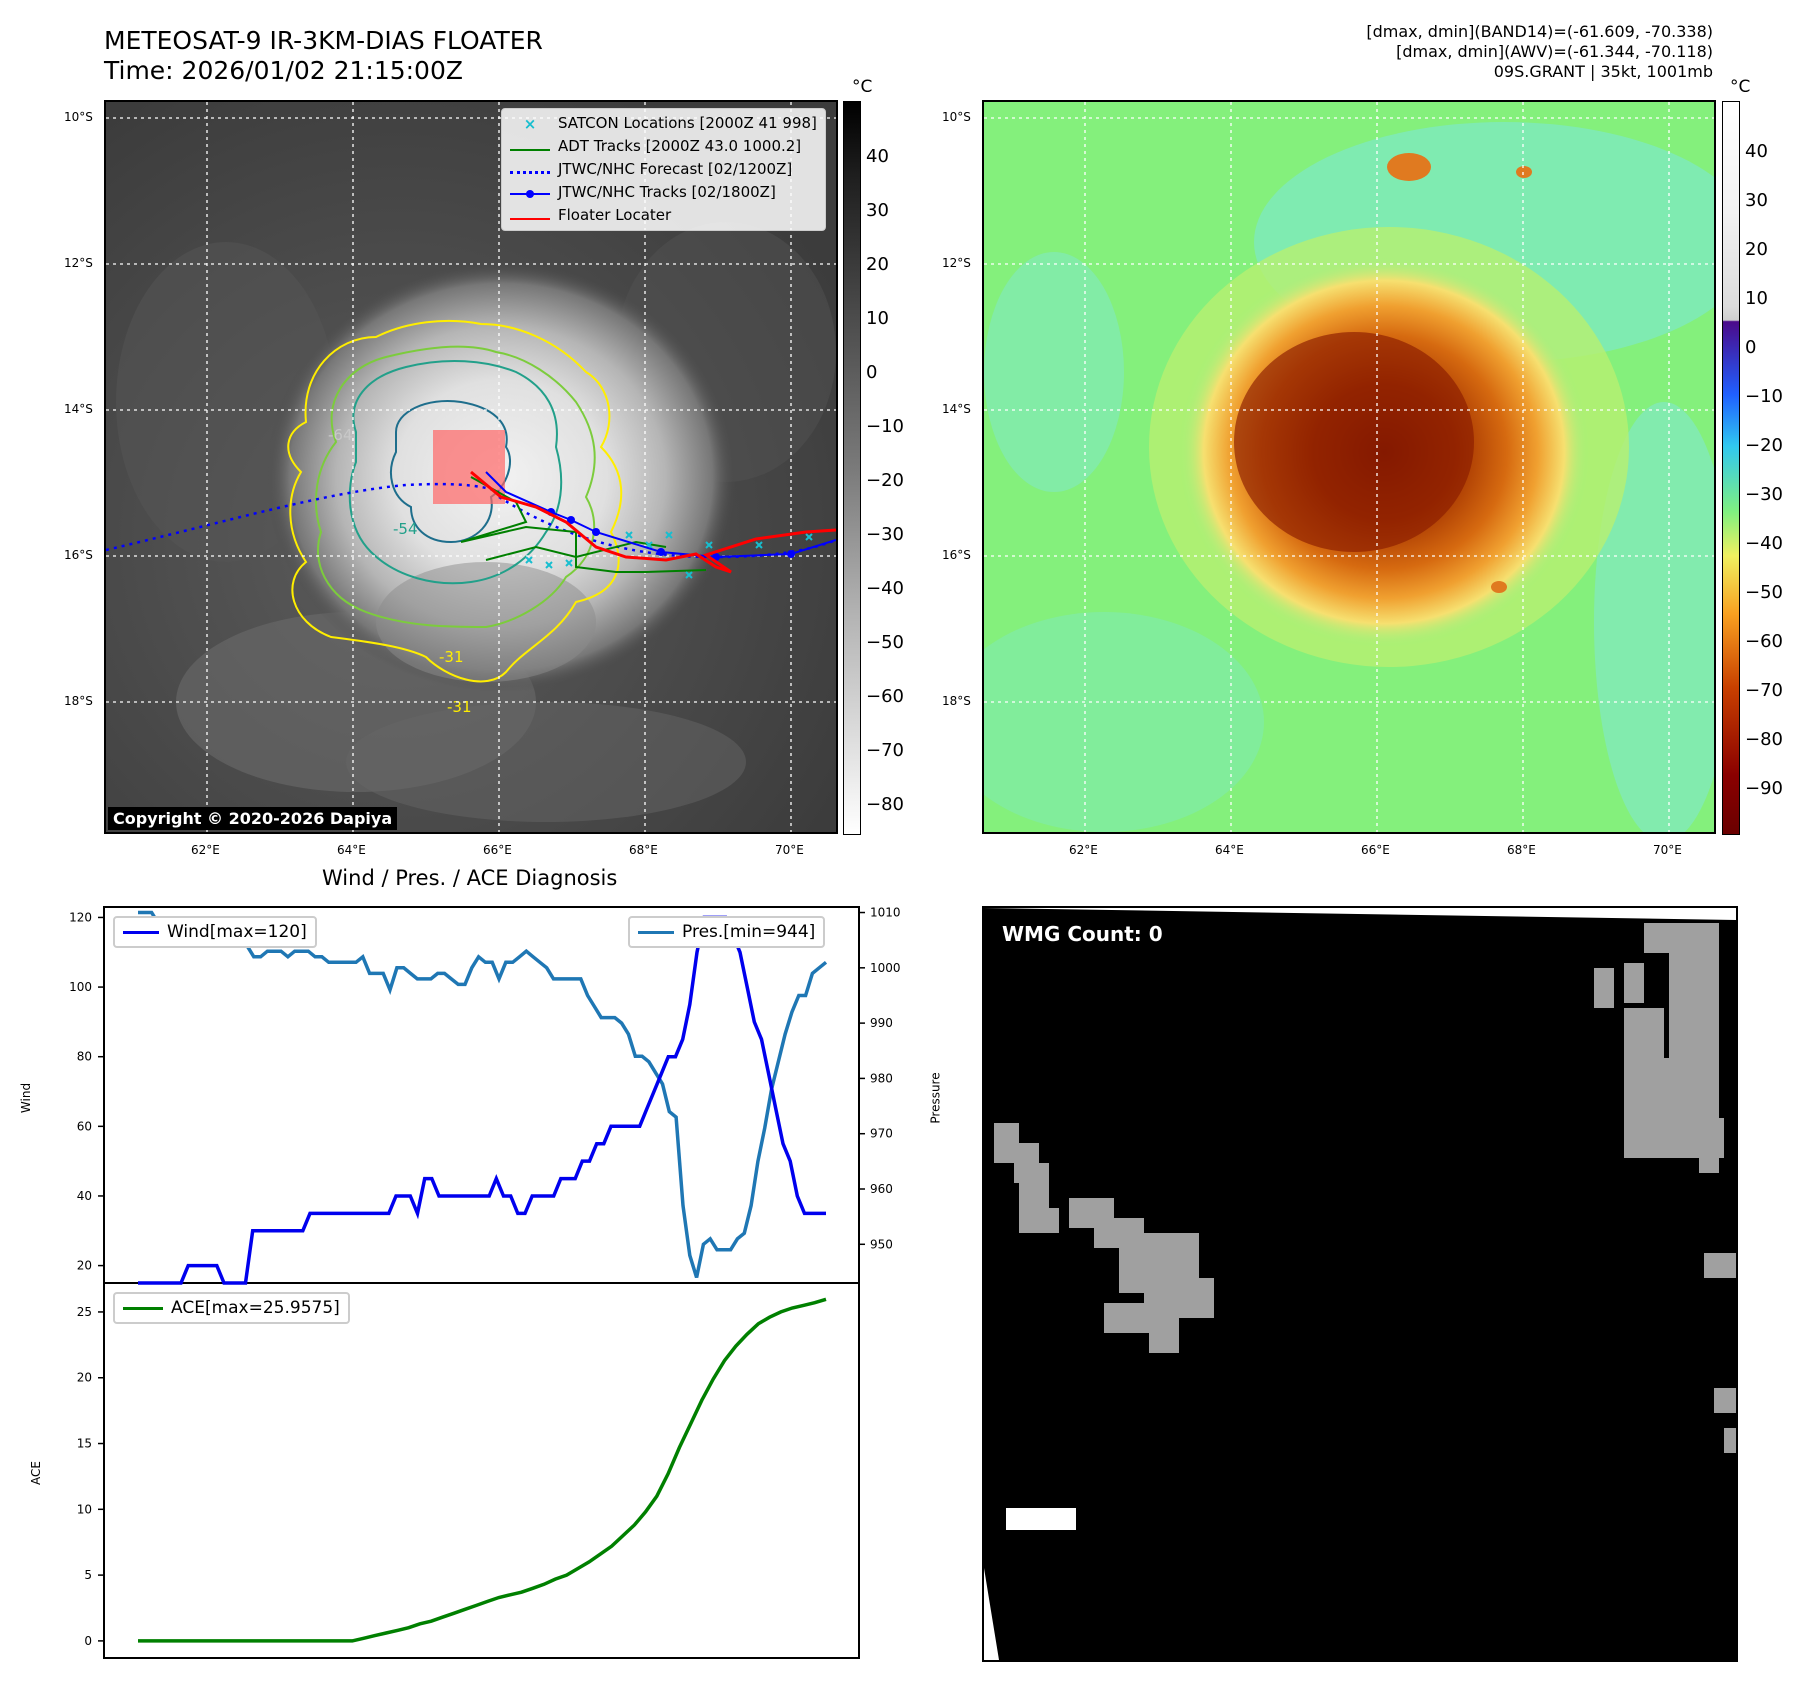  What do you see at coordinates (881, 1189) in the screenshot?
I see `axis-tick-label: 960` at bounding box center [881, 1189].